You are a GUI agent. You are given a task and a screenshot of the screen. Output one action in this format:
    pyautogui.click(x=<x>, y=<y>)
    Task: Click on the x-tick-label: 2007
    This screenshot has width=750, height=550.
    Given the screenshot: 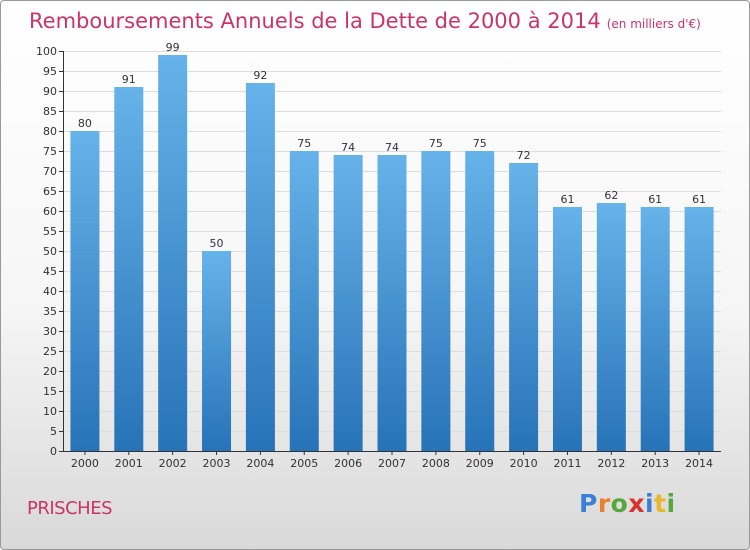 What is the action you would take?
    pyautogui.click(x=392, y=463)
    